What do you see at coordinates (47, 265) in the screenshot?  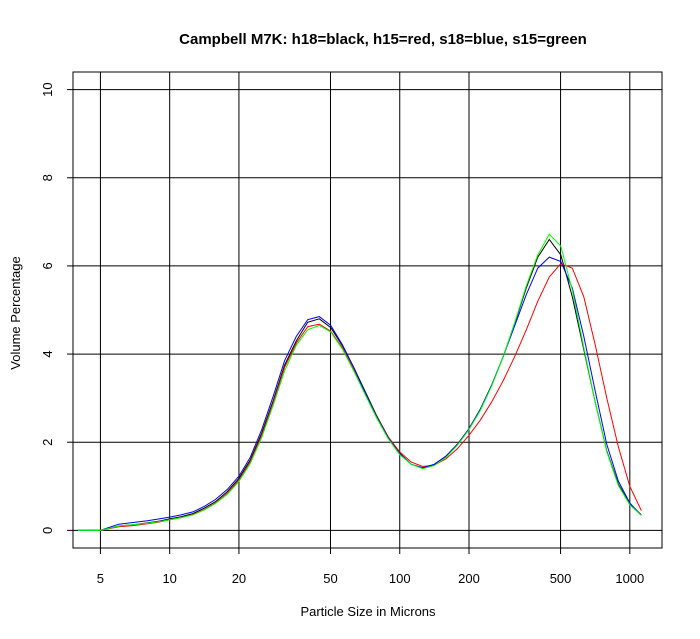 I see `y-tick-label: 6` at bounding box center [47, 265].